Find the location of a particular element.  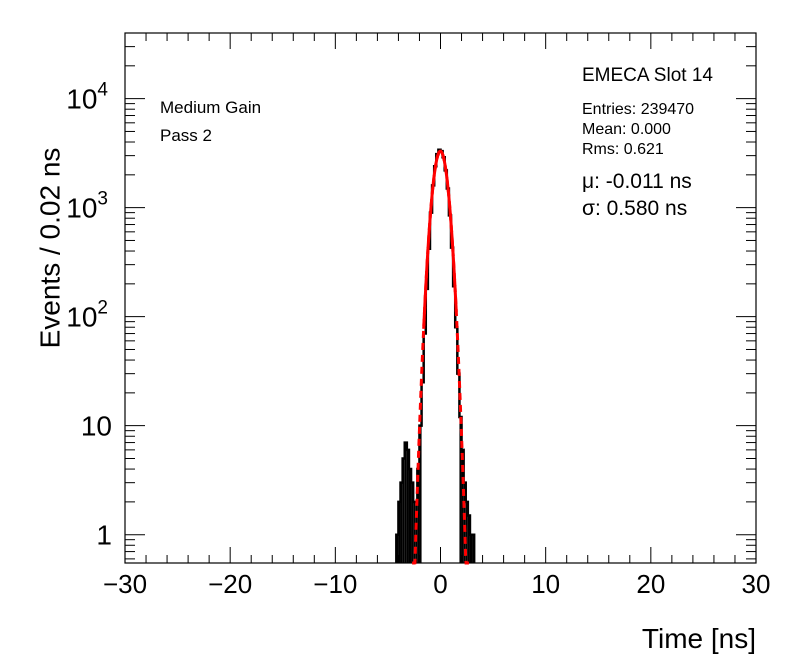

stats-entries: Entries: 239470 is located at coordinates (638, 109).